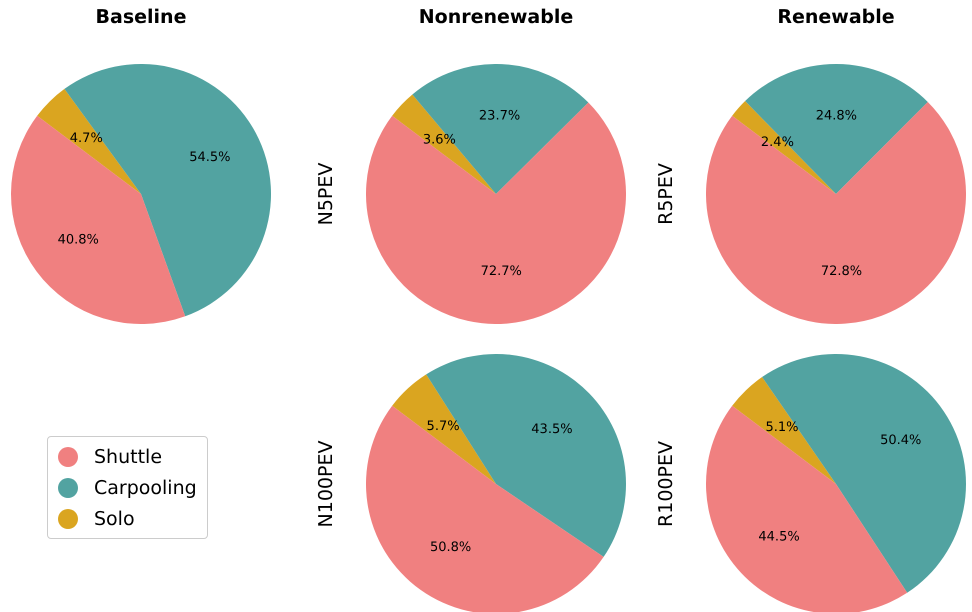 The image size is (972, 612). What do you see at coordinates (451, 547) in the screenshot?
I see `data-label: 50.8%` at bounding box center [451, 547].